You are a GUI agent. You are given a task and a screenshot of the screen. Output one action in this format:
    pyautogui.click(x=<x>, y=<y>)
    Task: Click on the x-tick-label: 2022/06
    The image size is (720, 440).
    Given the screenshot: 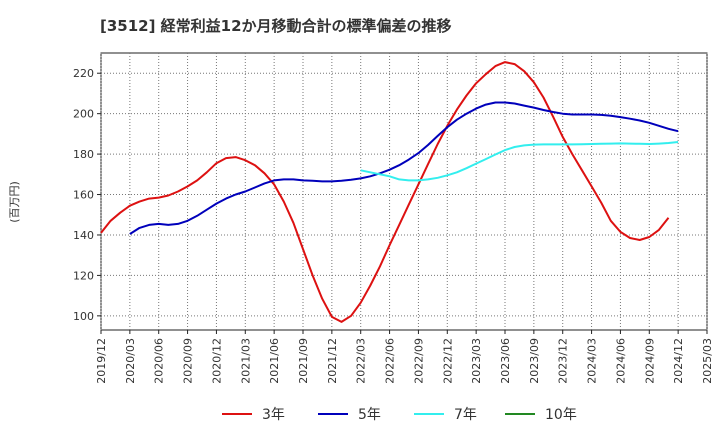 What is the action you would take?
    pyautogui.click(x=390, y=361)
    